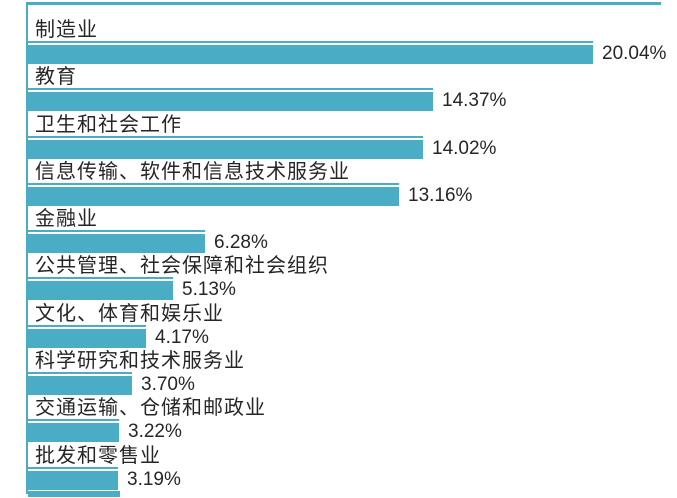 Image resolution: width=677 pixels, height=498 pixels. Describe the element at coordinates (56, 77) in the screenshot. I see `category-label: 教育` at that location.